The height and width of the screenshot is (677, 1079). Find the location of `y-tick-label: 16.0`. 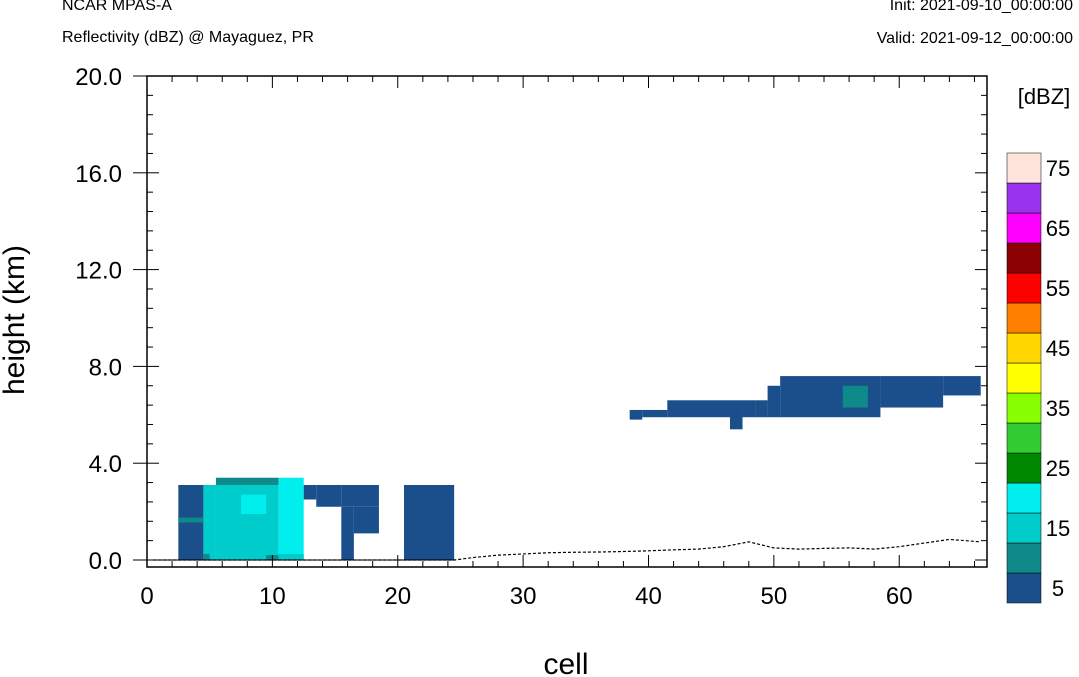

y-tick-label: 16.0 is located at coordinates (98, 174).